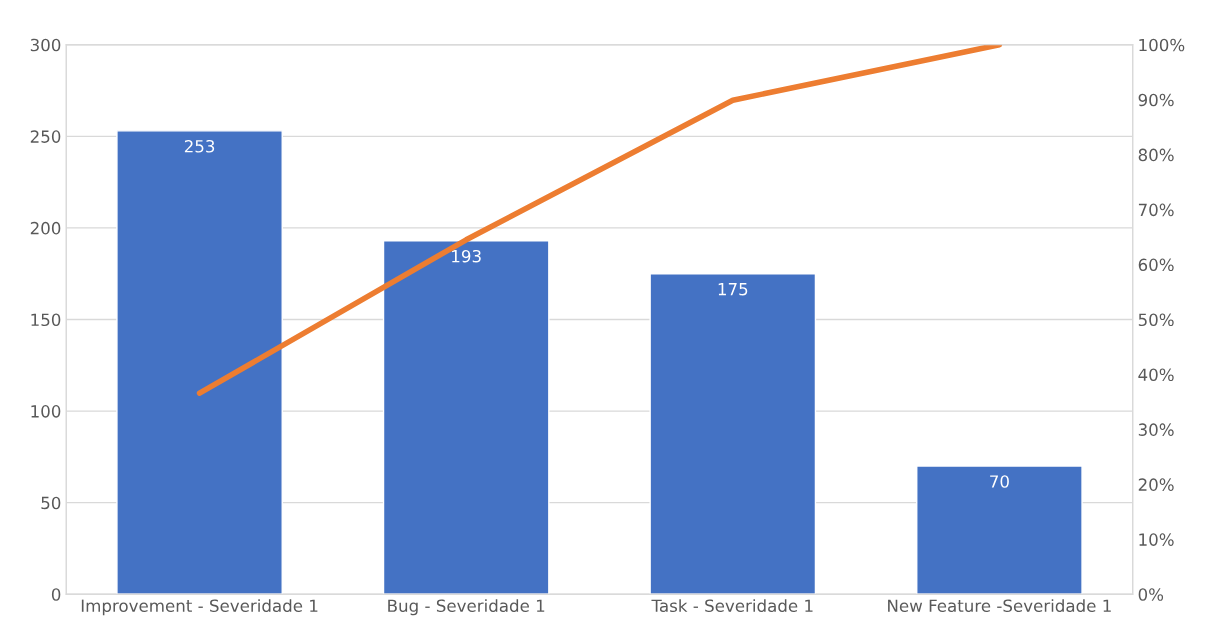 Image resolution: width=1205 pixels, height=639 pixels. Describe the element at coordinates (999, 606) in the screenshot. I see `x-tick-label: New Feature -Severidade 1` at that location.